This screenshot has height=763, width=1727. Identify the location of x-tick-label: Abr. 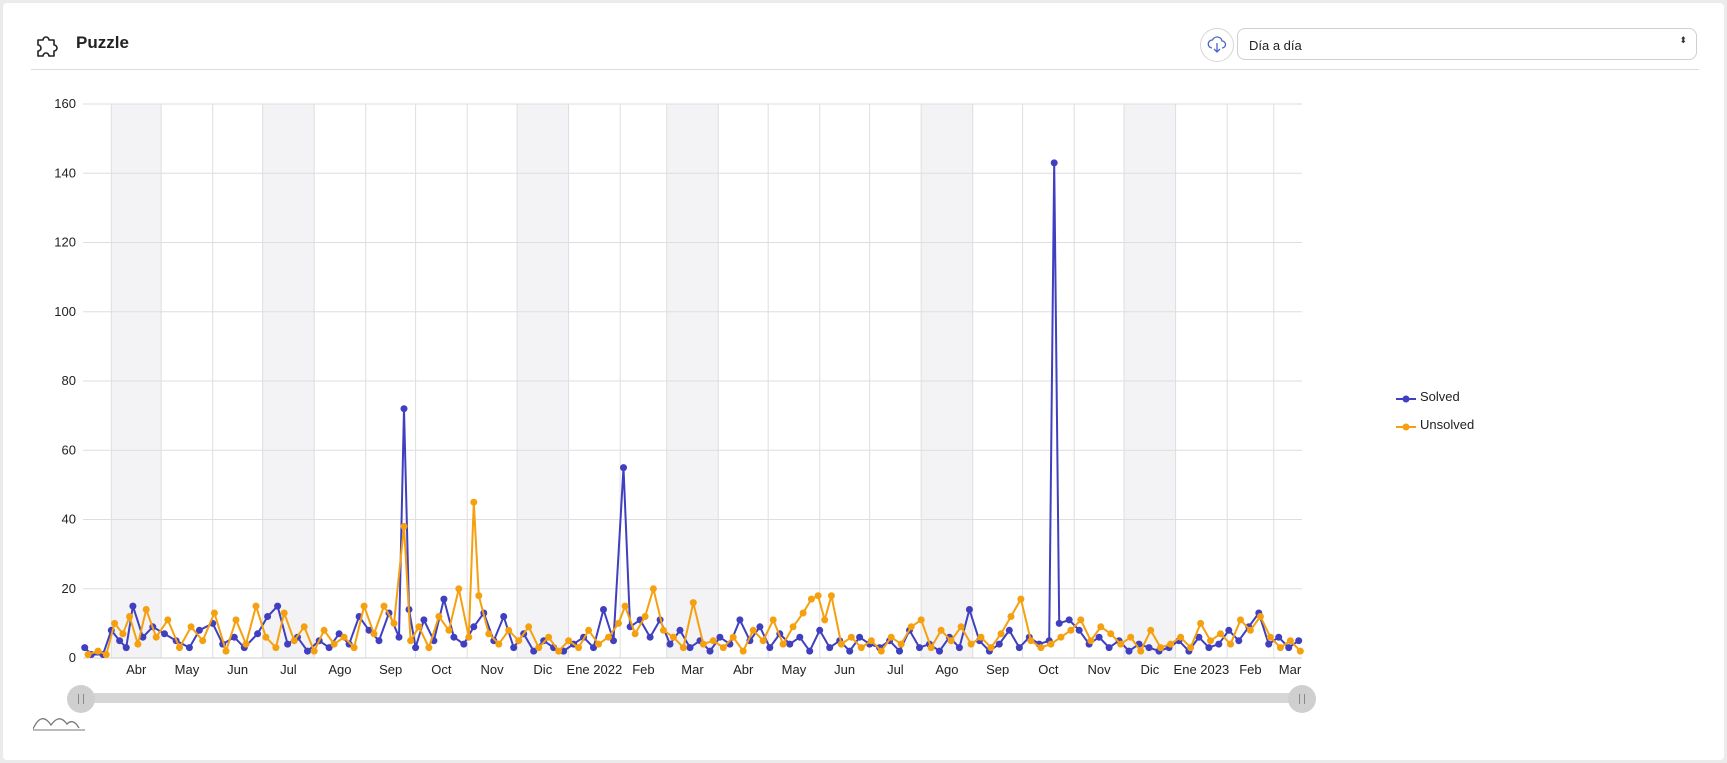
(136, 669).